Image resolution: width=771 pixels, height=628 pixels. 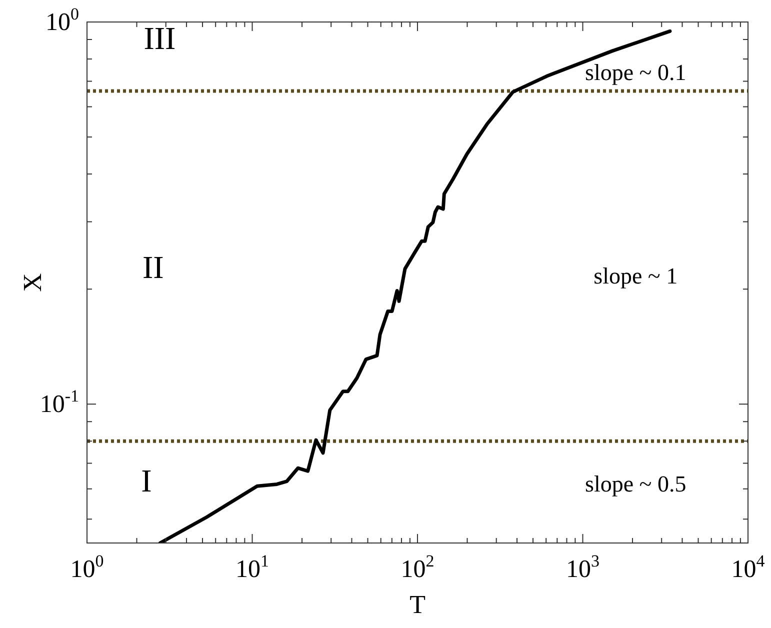 I want to click on x-axis-title: T, so click(x=418, y=604).